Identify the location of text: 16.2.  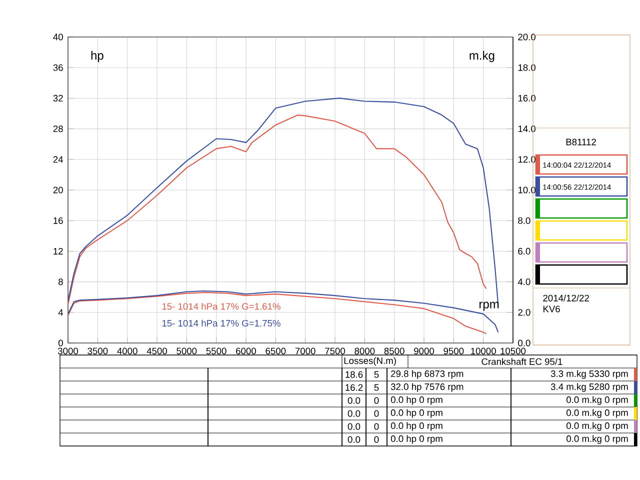
(354, 387).